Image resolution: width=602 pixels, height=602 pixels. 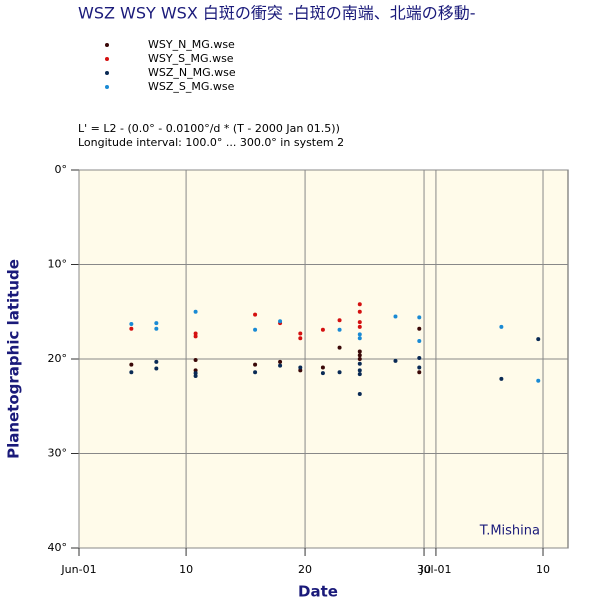 I want to click on y-axis-label: Planetographic latitude, so click(x=14, y=359).